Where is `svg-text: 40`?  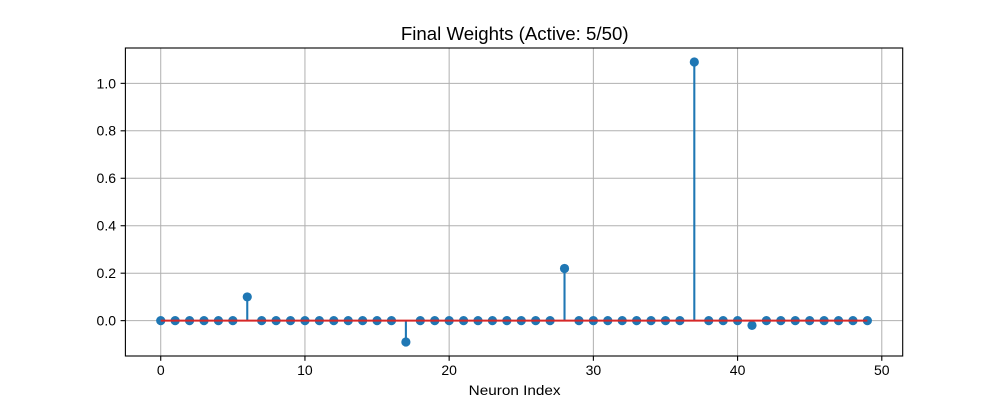 svg-text: 40 is located at coordinates (738, 370).